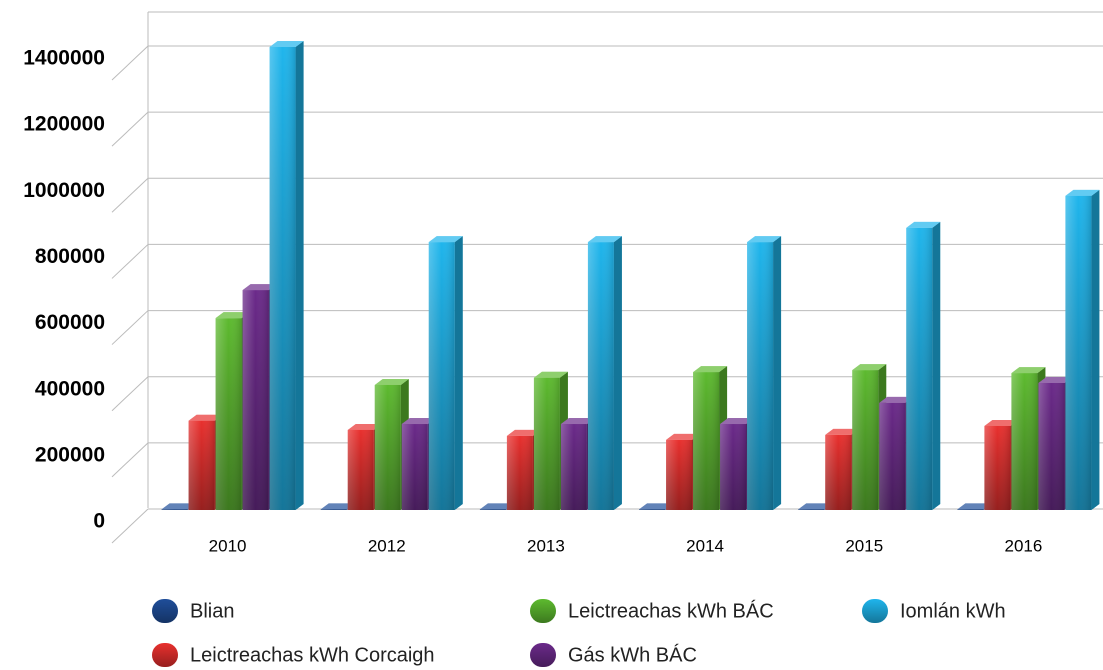  I want to click on legend-label: Leictreachas kWh BÁC, so click(671, 610).